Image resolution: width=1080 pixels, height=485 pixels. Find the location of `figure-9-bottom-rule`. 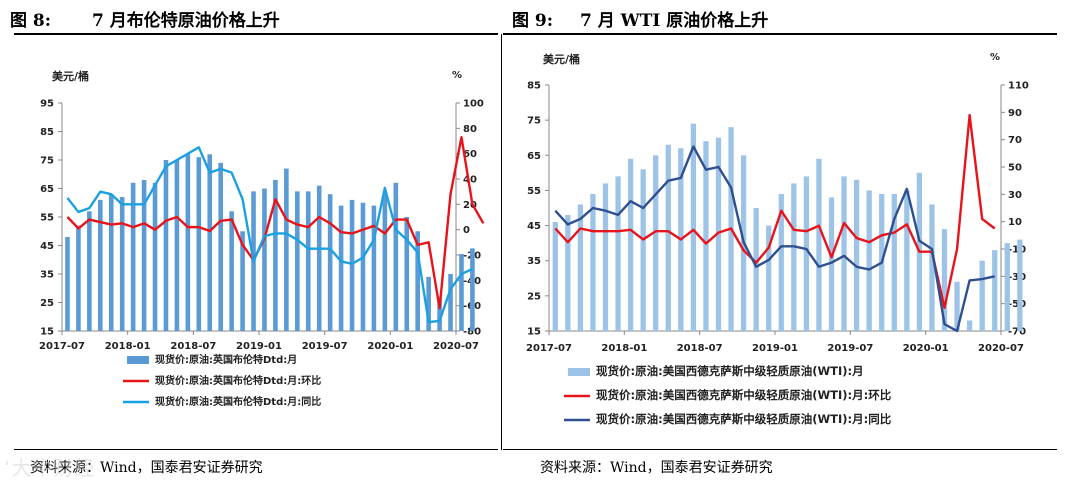

figure-9-bottom-rule is located at coordinates (780, 449).